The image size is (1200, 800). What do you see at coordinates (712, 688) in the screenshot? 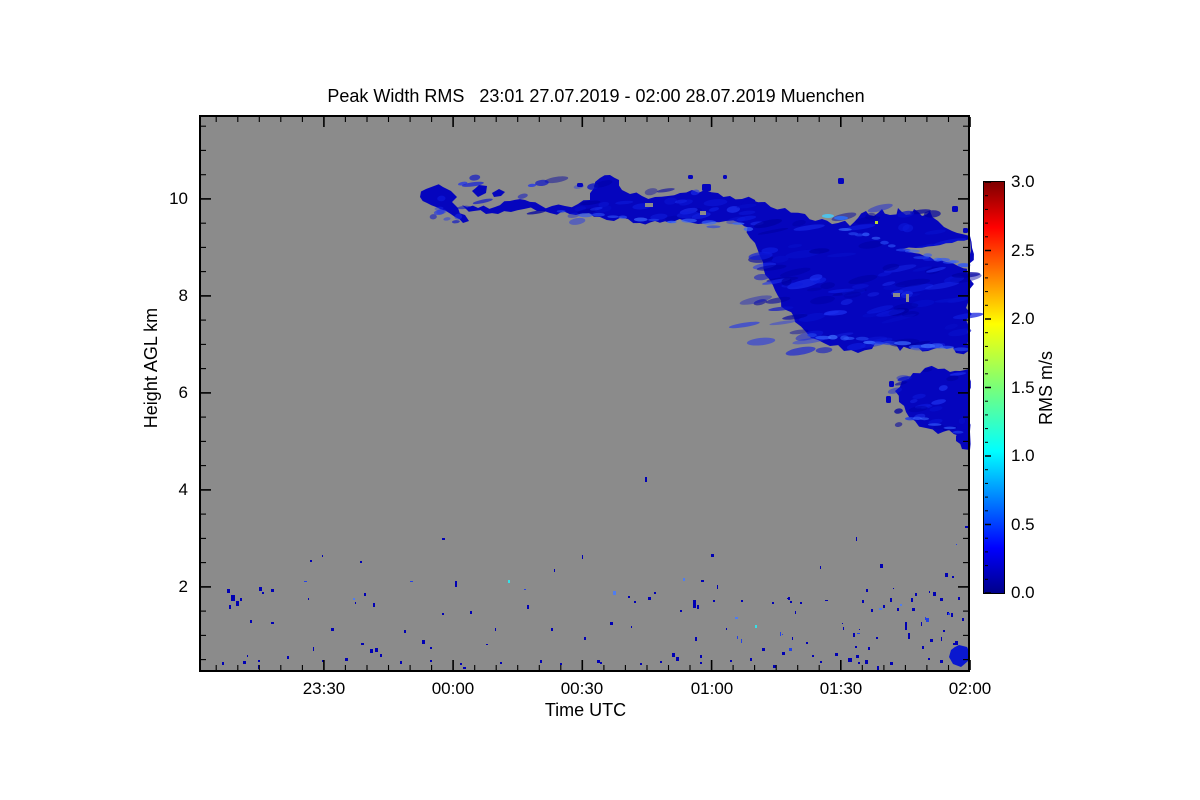
I see `x-tick-label: 01:00` at bounding box center [712, 688].